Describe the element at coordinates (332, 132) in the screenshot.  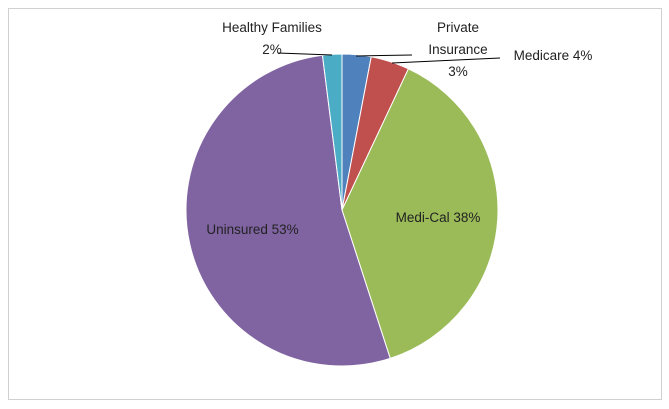
I see `pie-slice` at that location.